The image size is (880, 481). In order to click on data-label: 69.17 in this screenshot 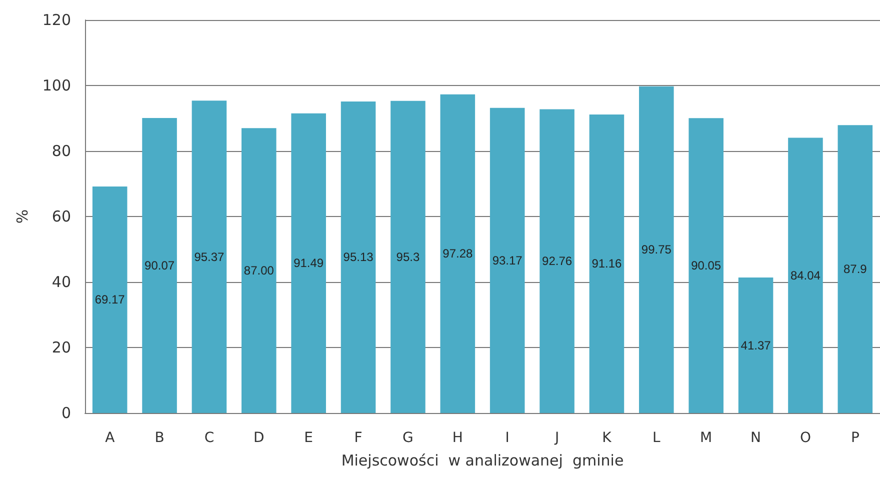, I will do `click(110, 299)`.